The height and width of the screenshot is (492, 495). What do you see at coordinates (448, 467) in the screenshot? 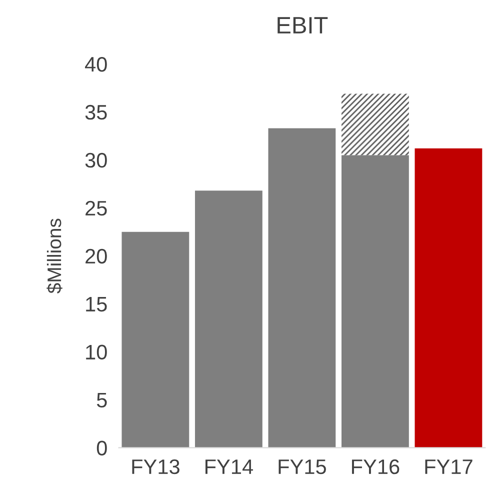
I see `x-tick-label: FY17` at bounding box center [448, 467].